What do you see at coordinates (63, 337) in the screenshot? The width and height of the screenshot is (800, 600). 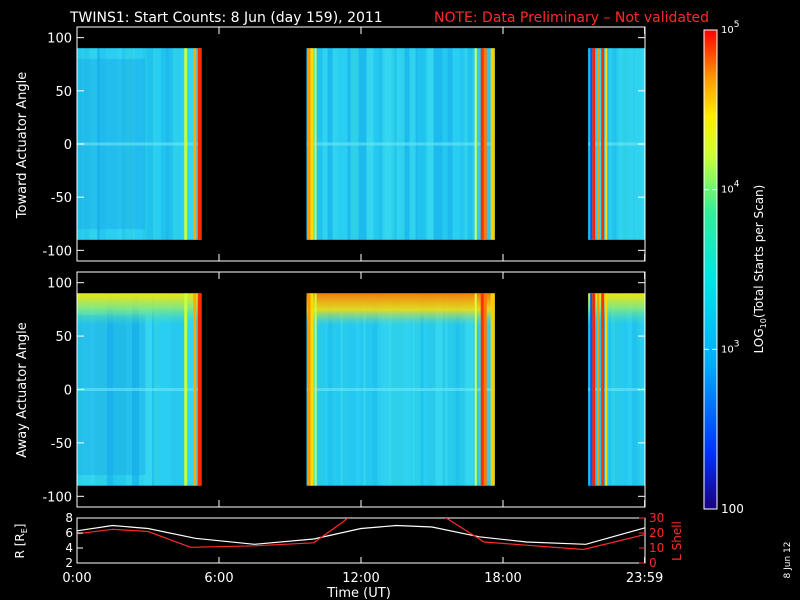 I see `away-ytick-label: 50` at bounding box center [63, 337].